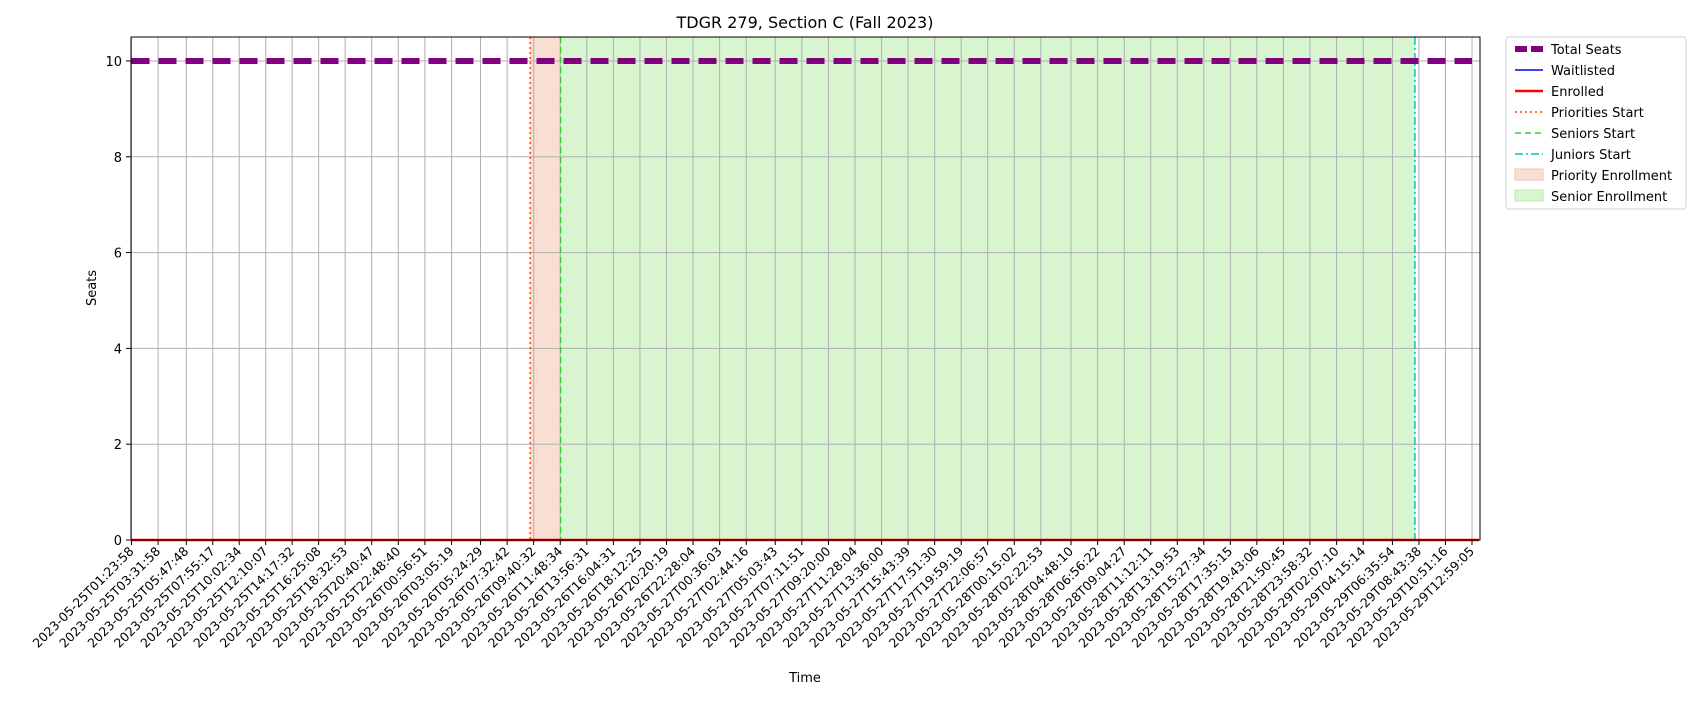 The height and width of the screenshot is (704, 1700). I want to click on y-tick-label-5: 10, so click(113, 62).